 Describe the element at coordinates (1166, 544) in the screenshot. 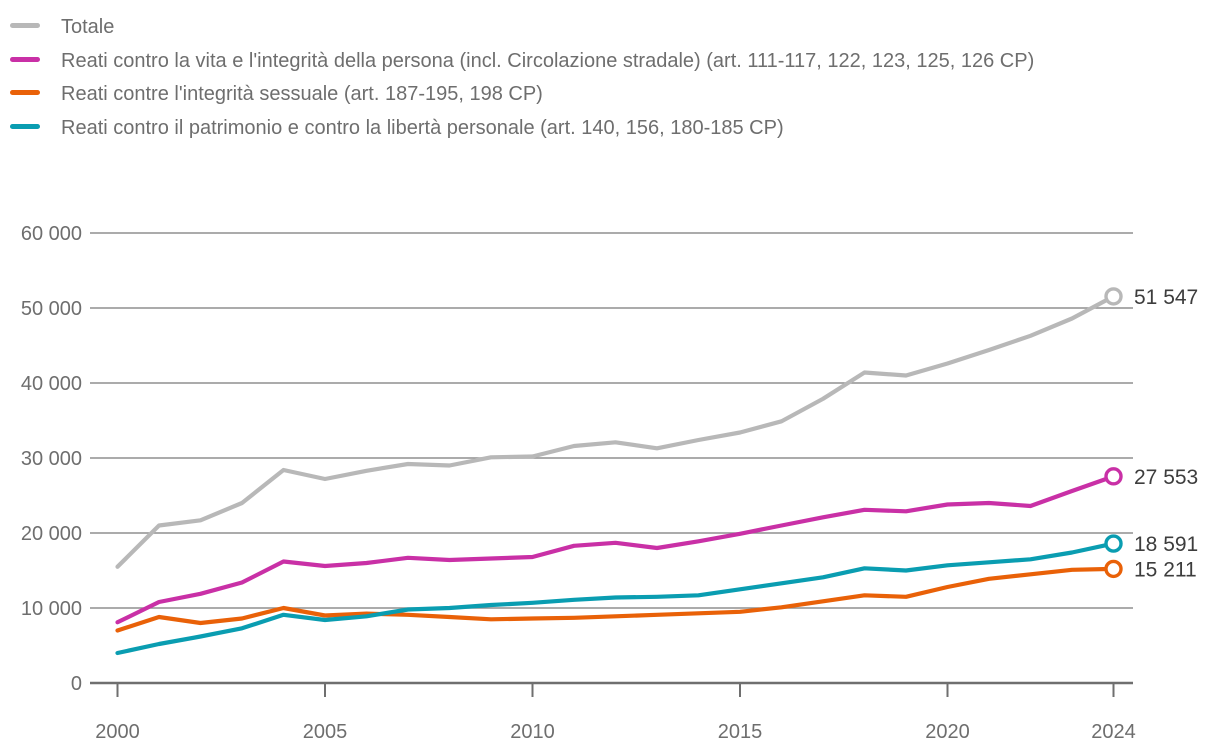

I see `series-end-value-label: 18 591` at that location.